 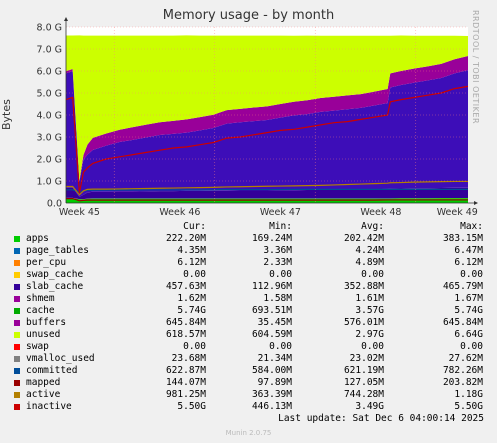 I want to click on legend-max: 782.26M, so click(x=462, y=370).